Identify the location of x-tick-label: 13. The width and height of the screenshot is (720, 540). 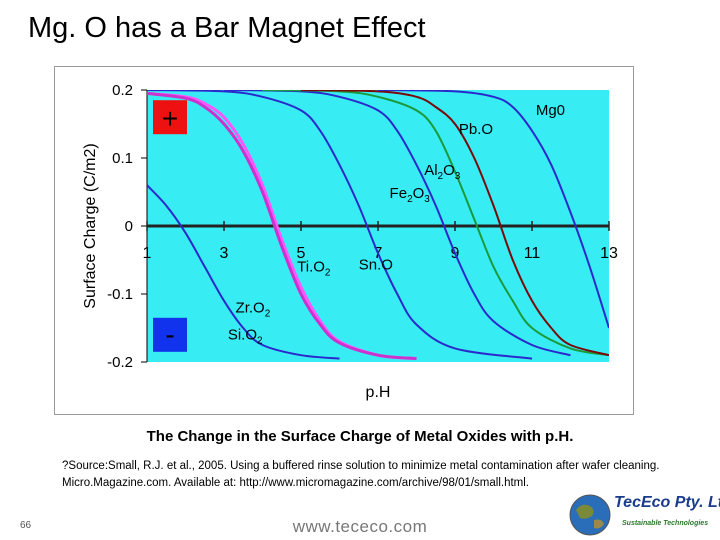
(609, 253).